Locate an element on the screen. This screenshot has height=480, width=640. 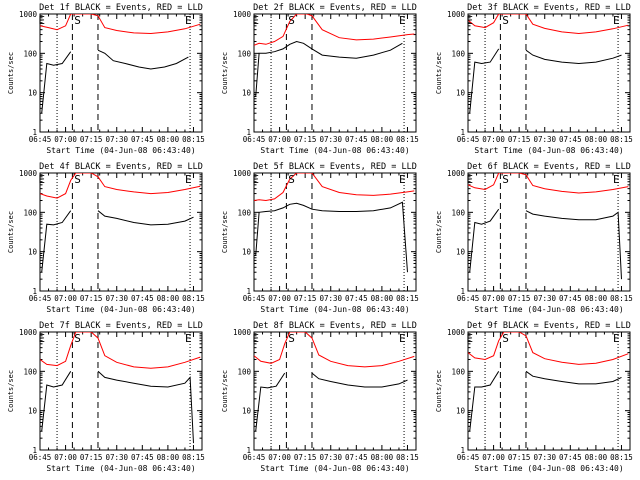
panel-title: Det 8f BLACK = Events, RED = LLD is located at coordinates (335, 326).